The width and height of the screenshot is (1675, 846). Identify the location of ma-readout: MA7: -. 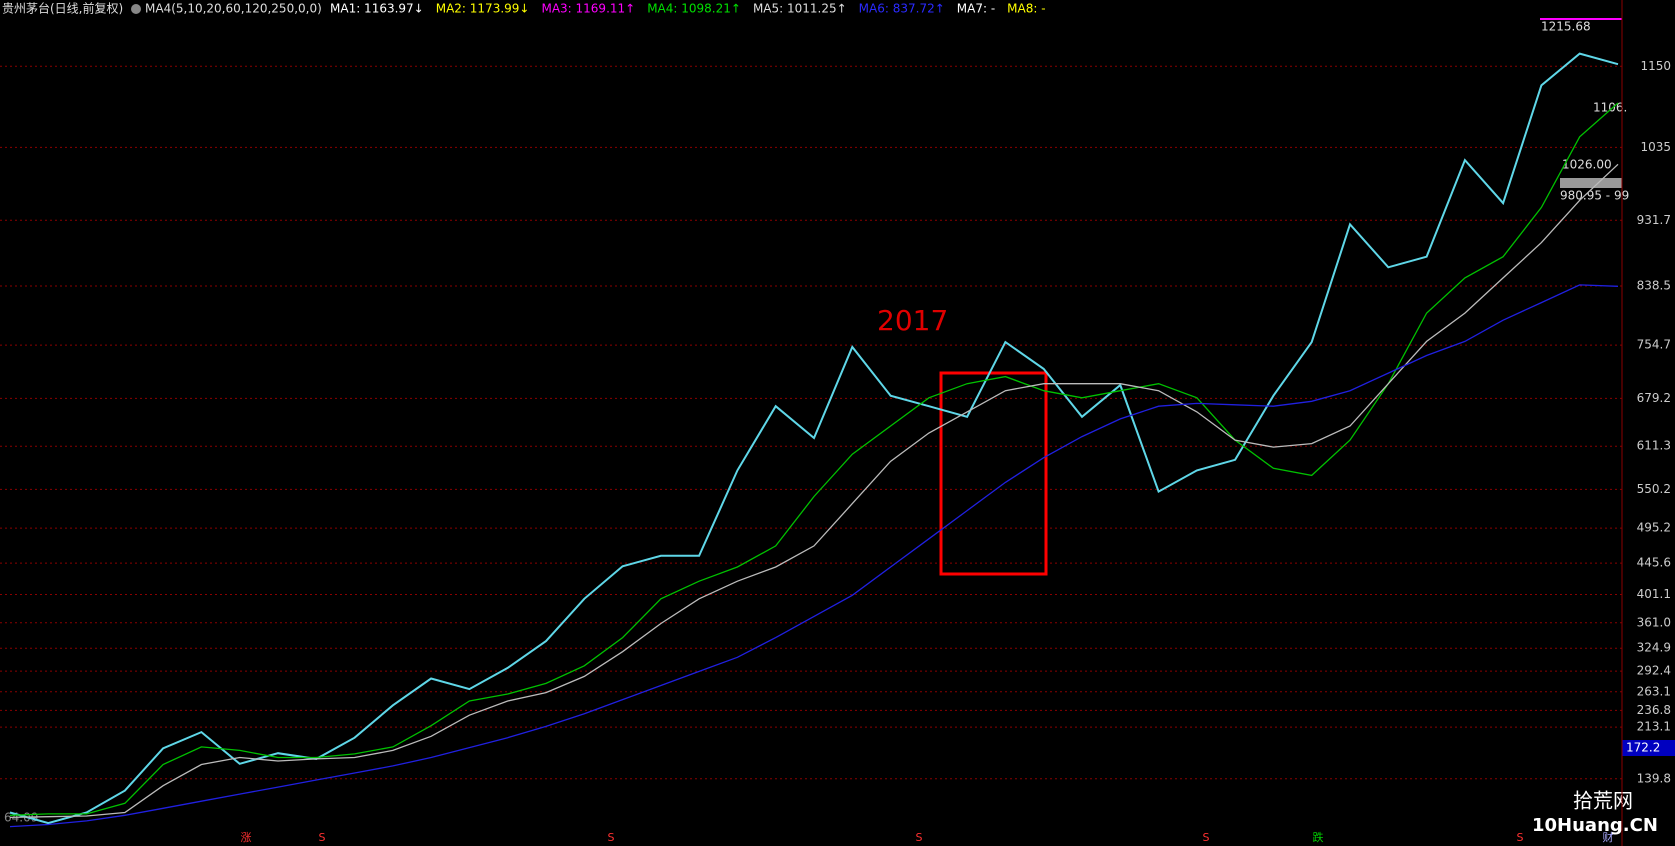
(976, 9).